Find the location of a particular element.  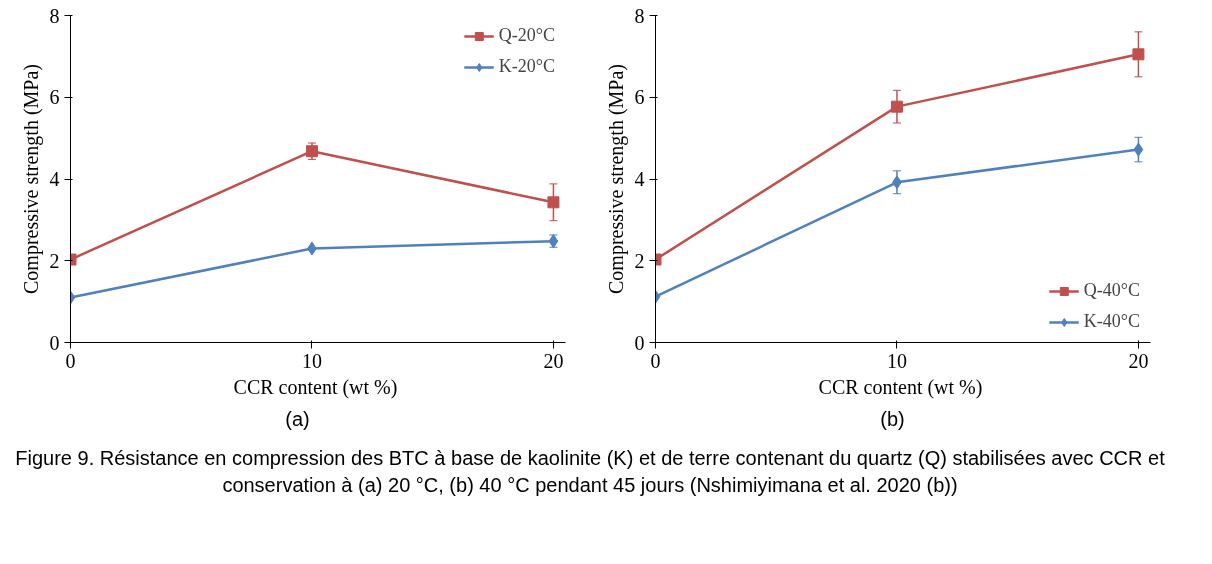

legend-label: Q-40°C is located at coordinates (1111, 290).